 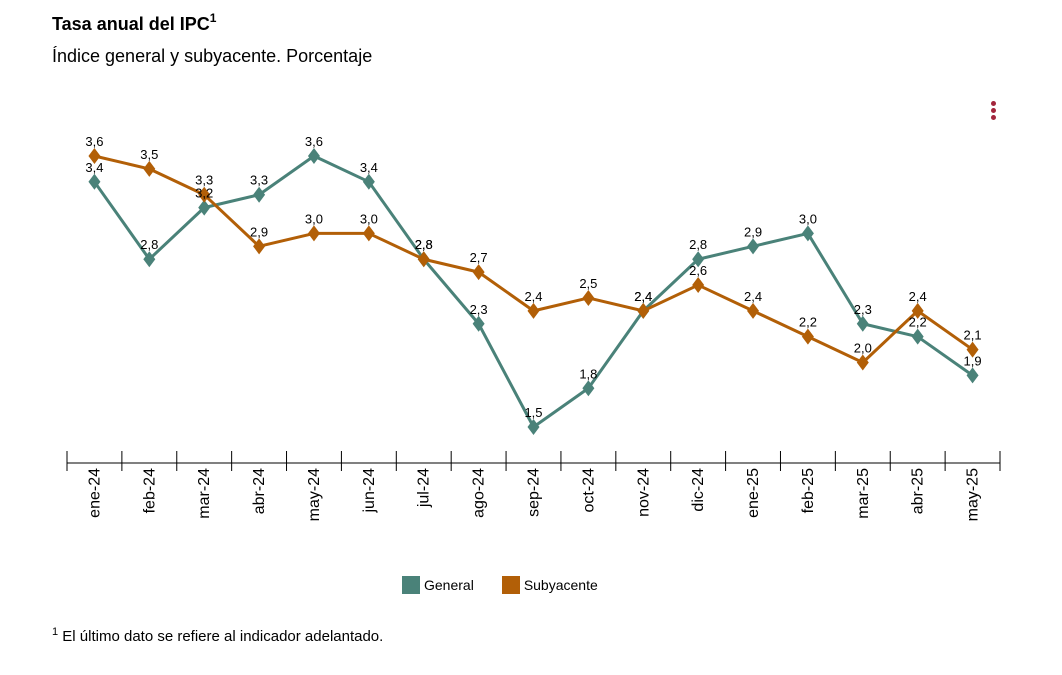 I want to click on data-label-general: 2,2, so click(x=918, y=322).